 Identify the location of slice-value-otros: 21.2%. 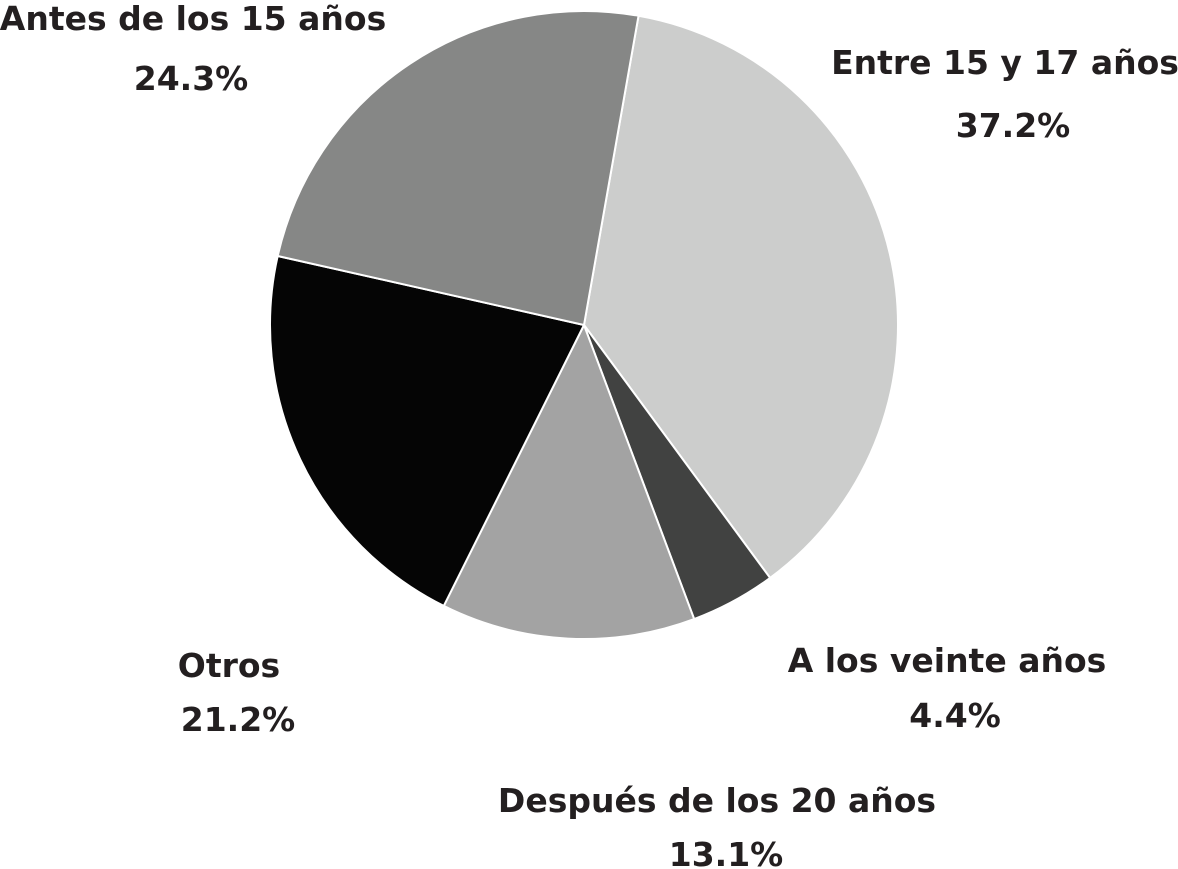
(238, 719).